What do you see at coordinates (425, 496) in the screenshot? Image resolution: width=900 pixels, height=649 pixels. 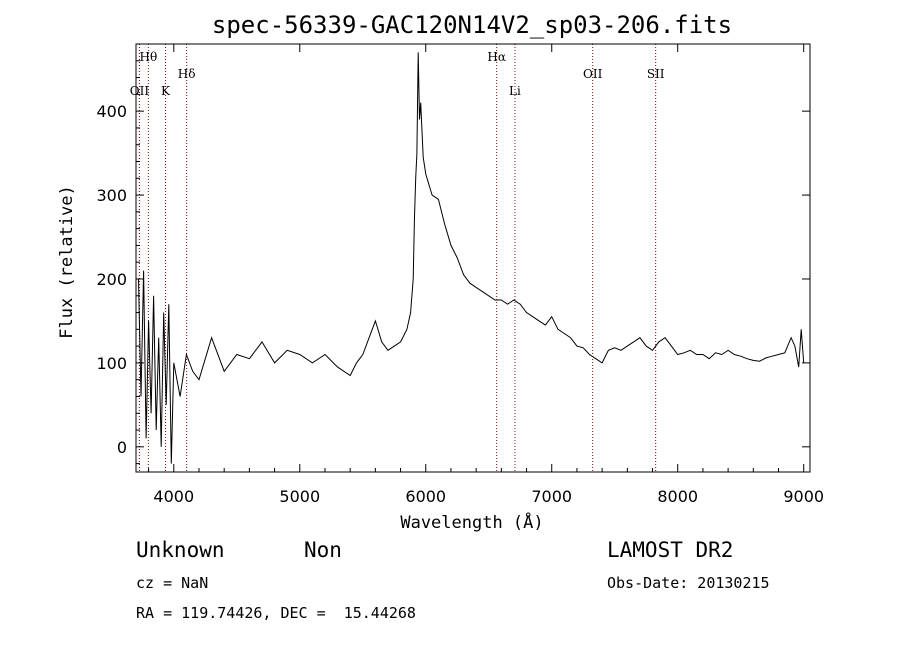 I see `x-tick-label: 6000` at bounding box center [425, 496].